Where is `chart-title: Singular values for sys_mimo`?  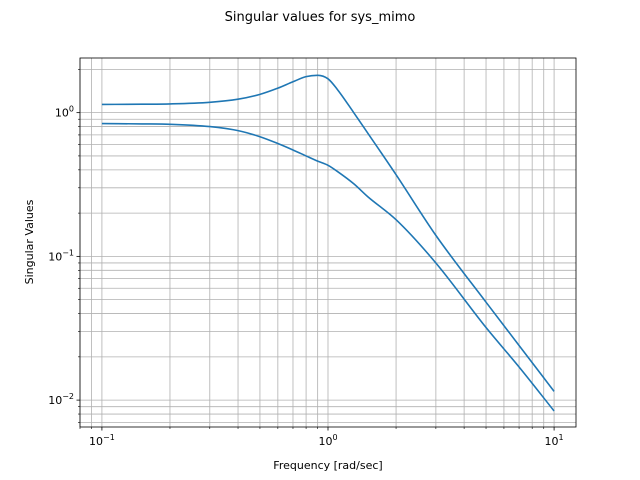
chart-title: Singular values for sys_mimo is located at coordinates (320, 17).